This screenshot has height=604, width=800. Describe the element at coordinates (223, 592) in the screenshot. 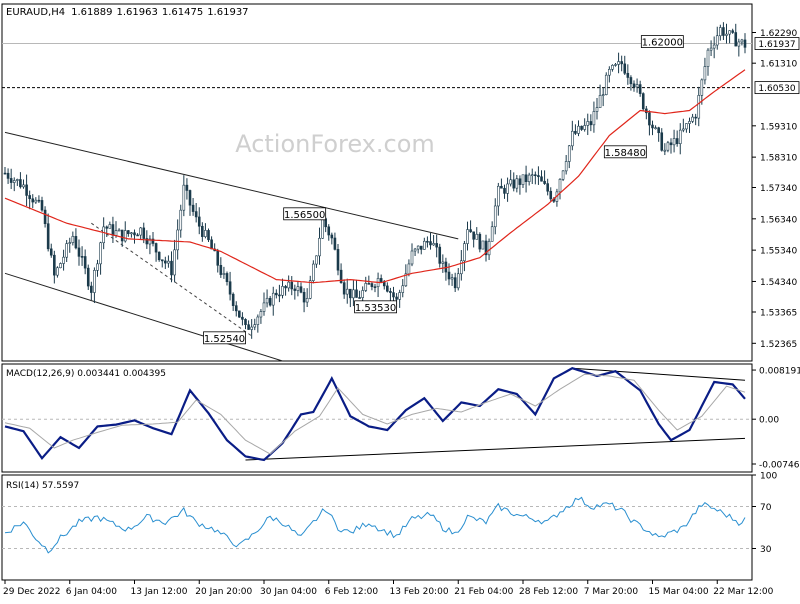

I see `time-tick-label: 20 Jan 20:00` at that location.